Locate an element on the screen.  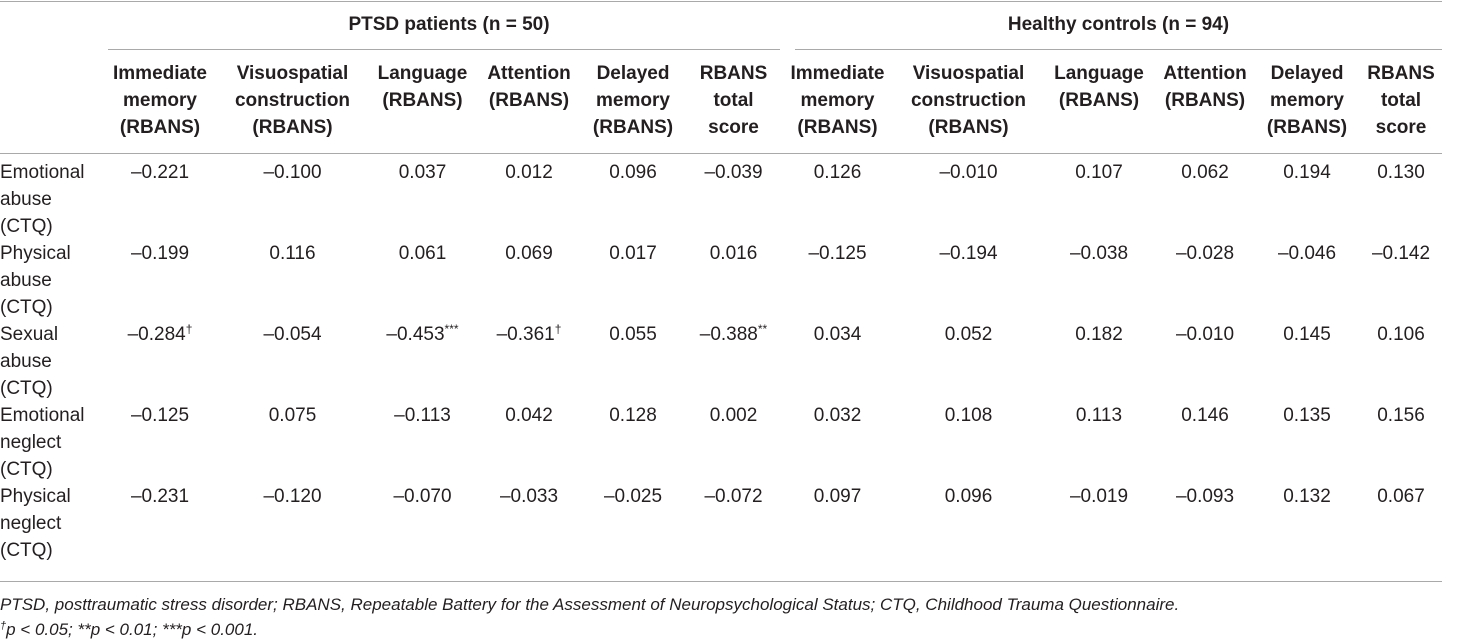
cell-value: 0.097 is located at coordinates (837, 496).